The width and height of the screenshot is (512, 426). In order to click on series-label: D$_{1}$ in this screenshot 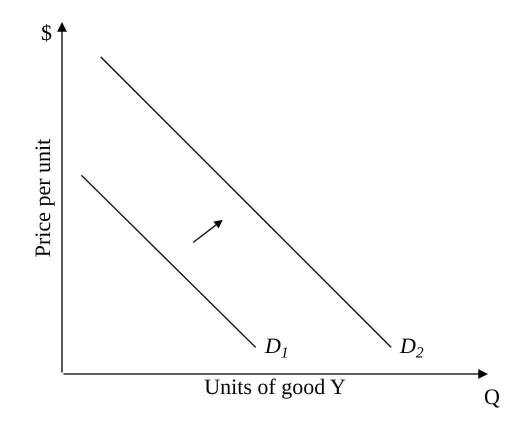, I will do `click(276, 347)`.